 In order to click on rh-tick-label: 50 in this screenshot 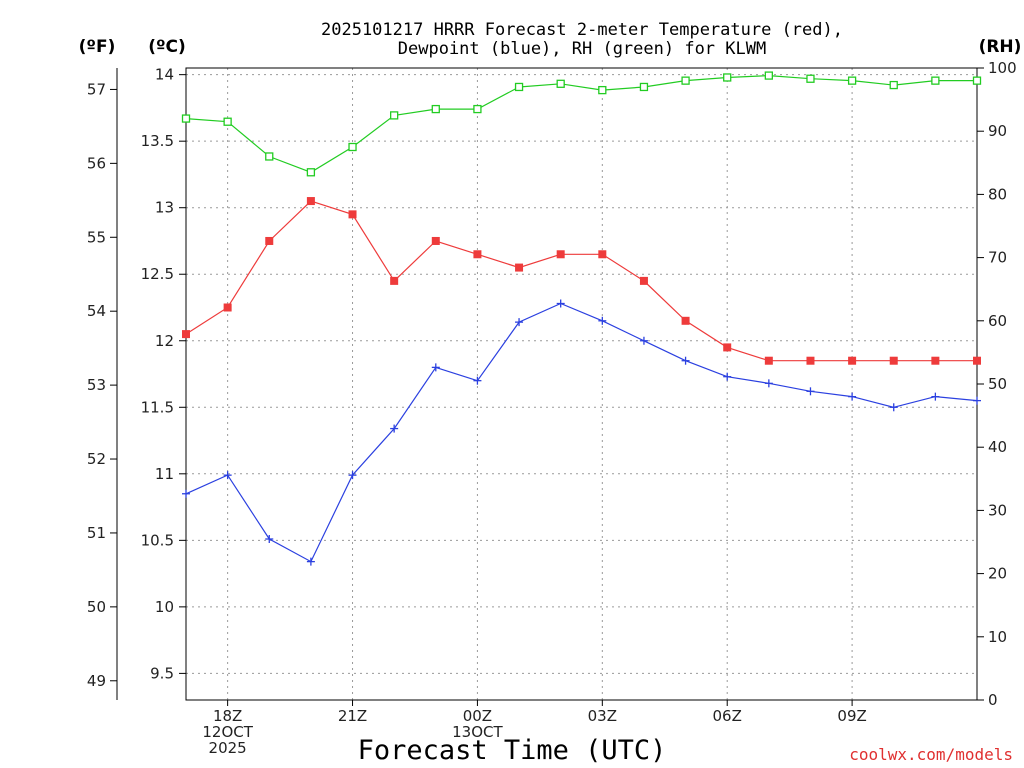, I will do `click(997, 384)`.